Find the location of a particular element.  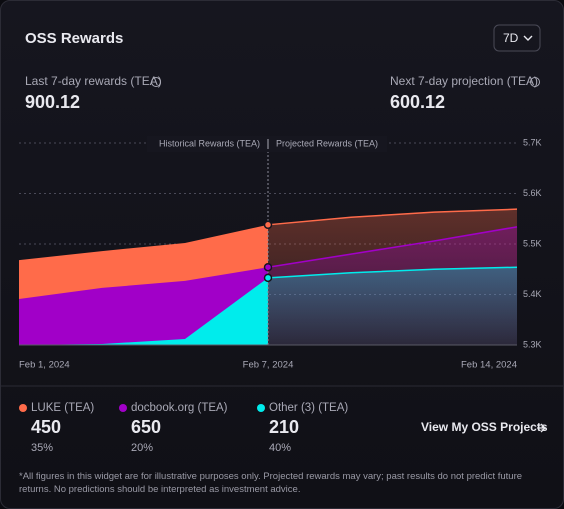

legend-share: 20% is located at coordinates (142, 448).